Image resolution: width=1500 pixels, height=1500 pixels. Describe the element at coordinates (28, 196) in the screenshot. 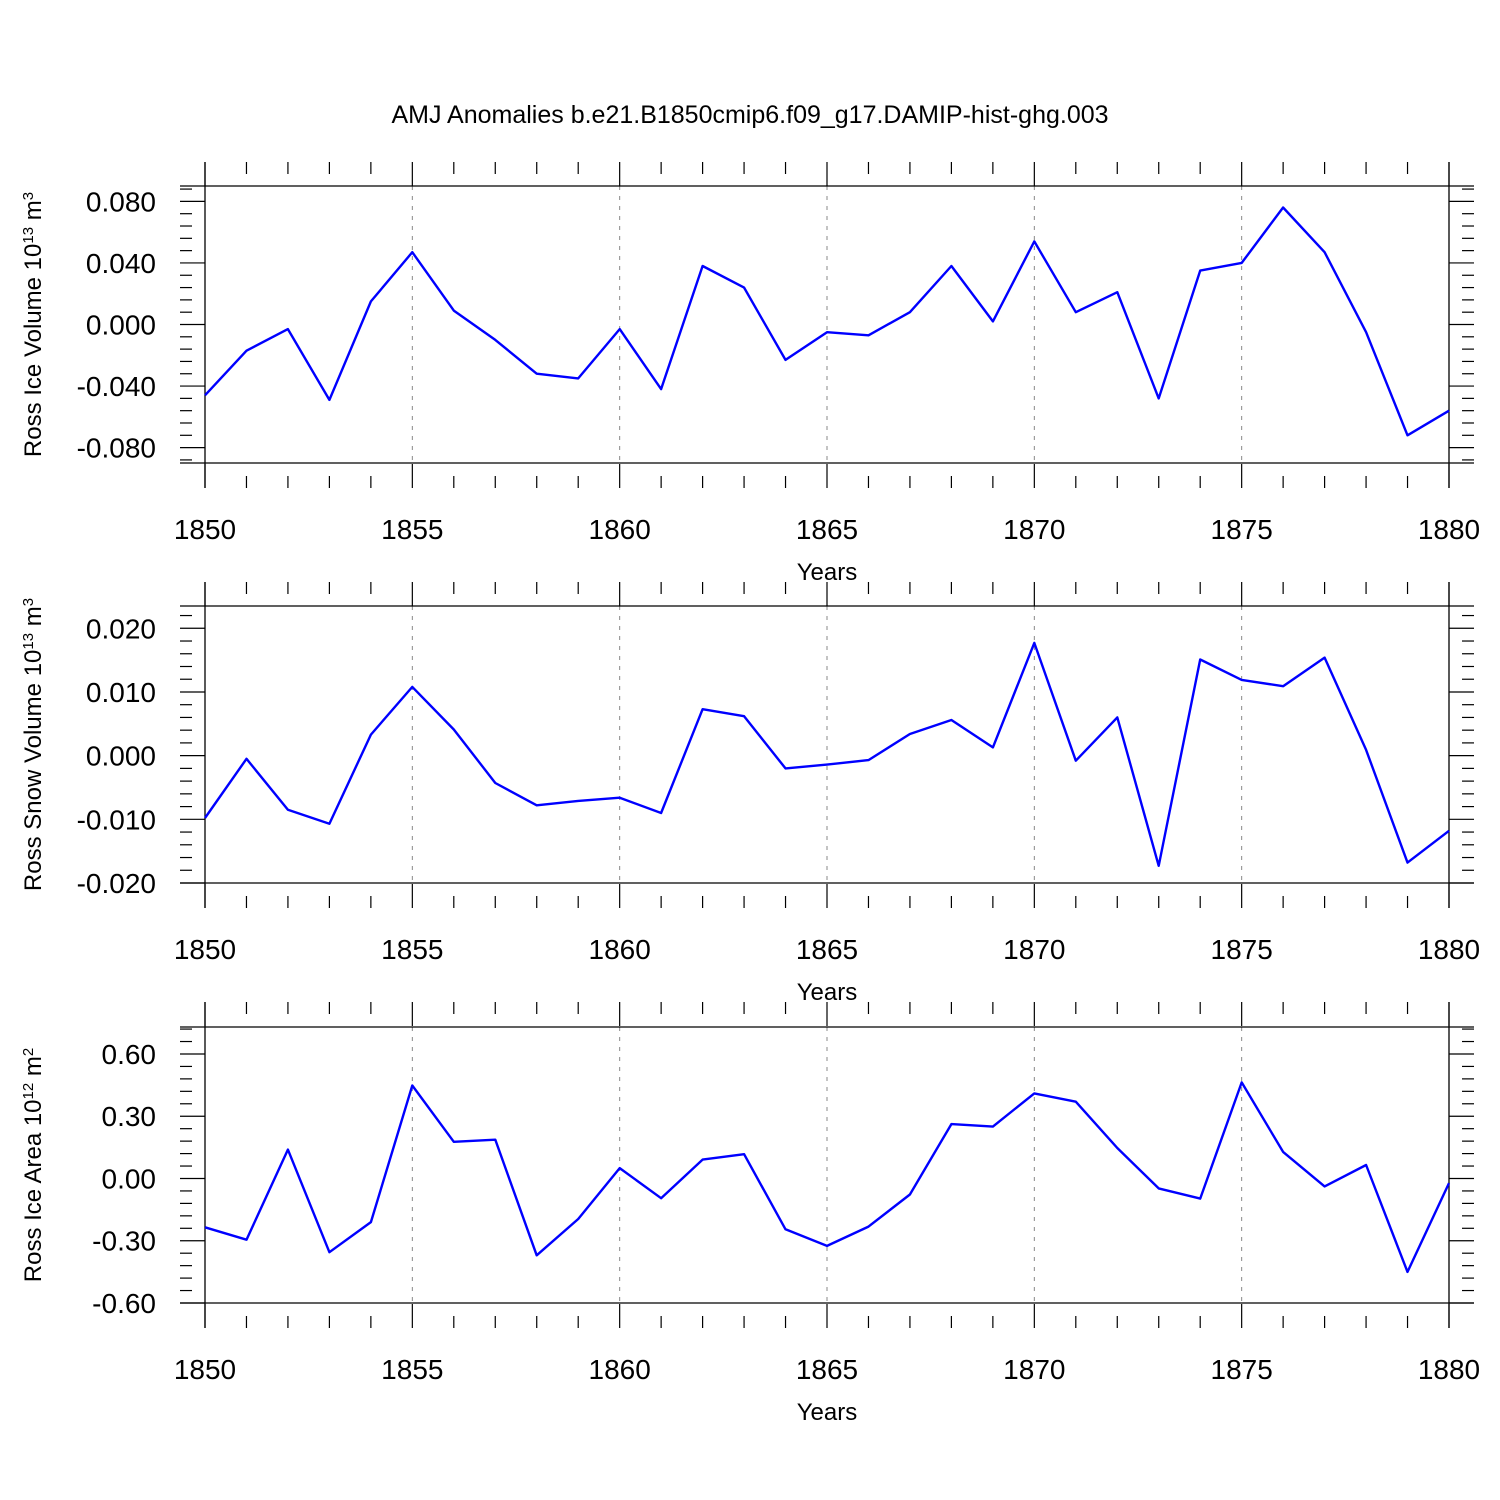

I see `y-axis-label-exponent: 3` at that location.